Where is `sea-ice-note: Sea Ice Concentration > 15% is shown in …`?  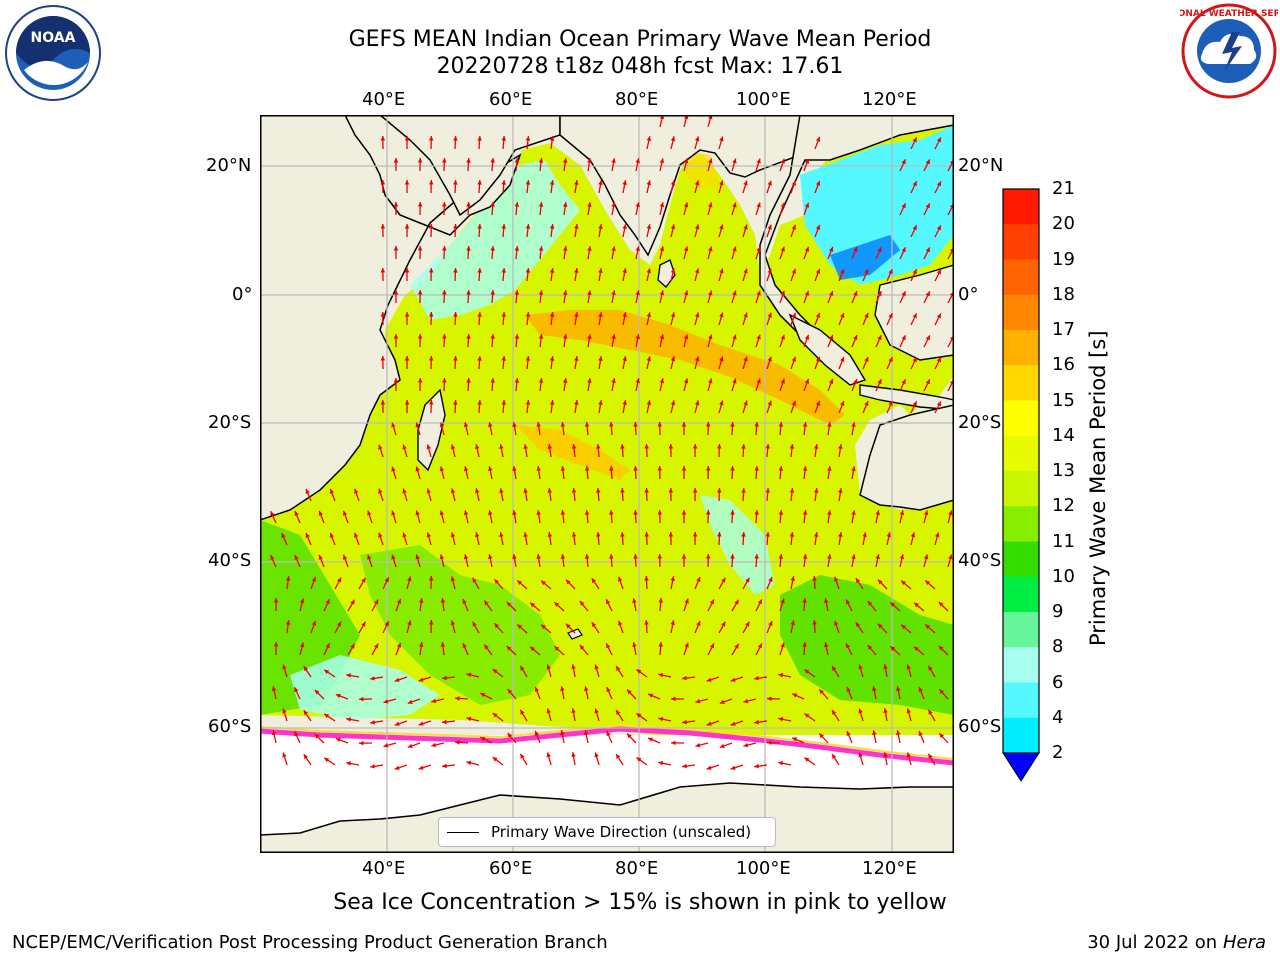 sea-ice-note: Sea Ice Concentration > 15% is shown in … is located at coordinates (640, 902).